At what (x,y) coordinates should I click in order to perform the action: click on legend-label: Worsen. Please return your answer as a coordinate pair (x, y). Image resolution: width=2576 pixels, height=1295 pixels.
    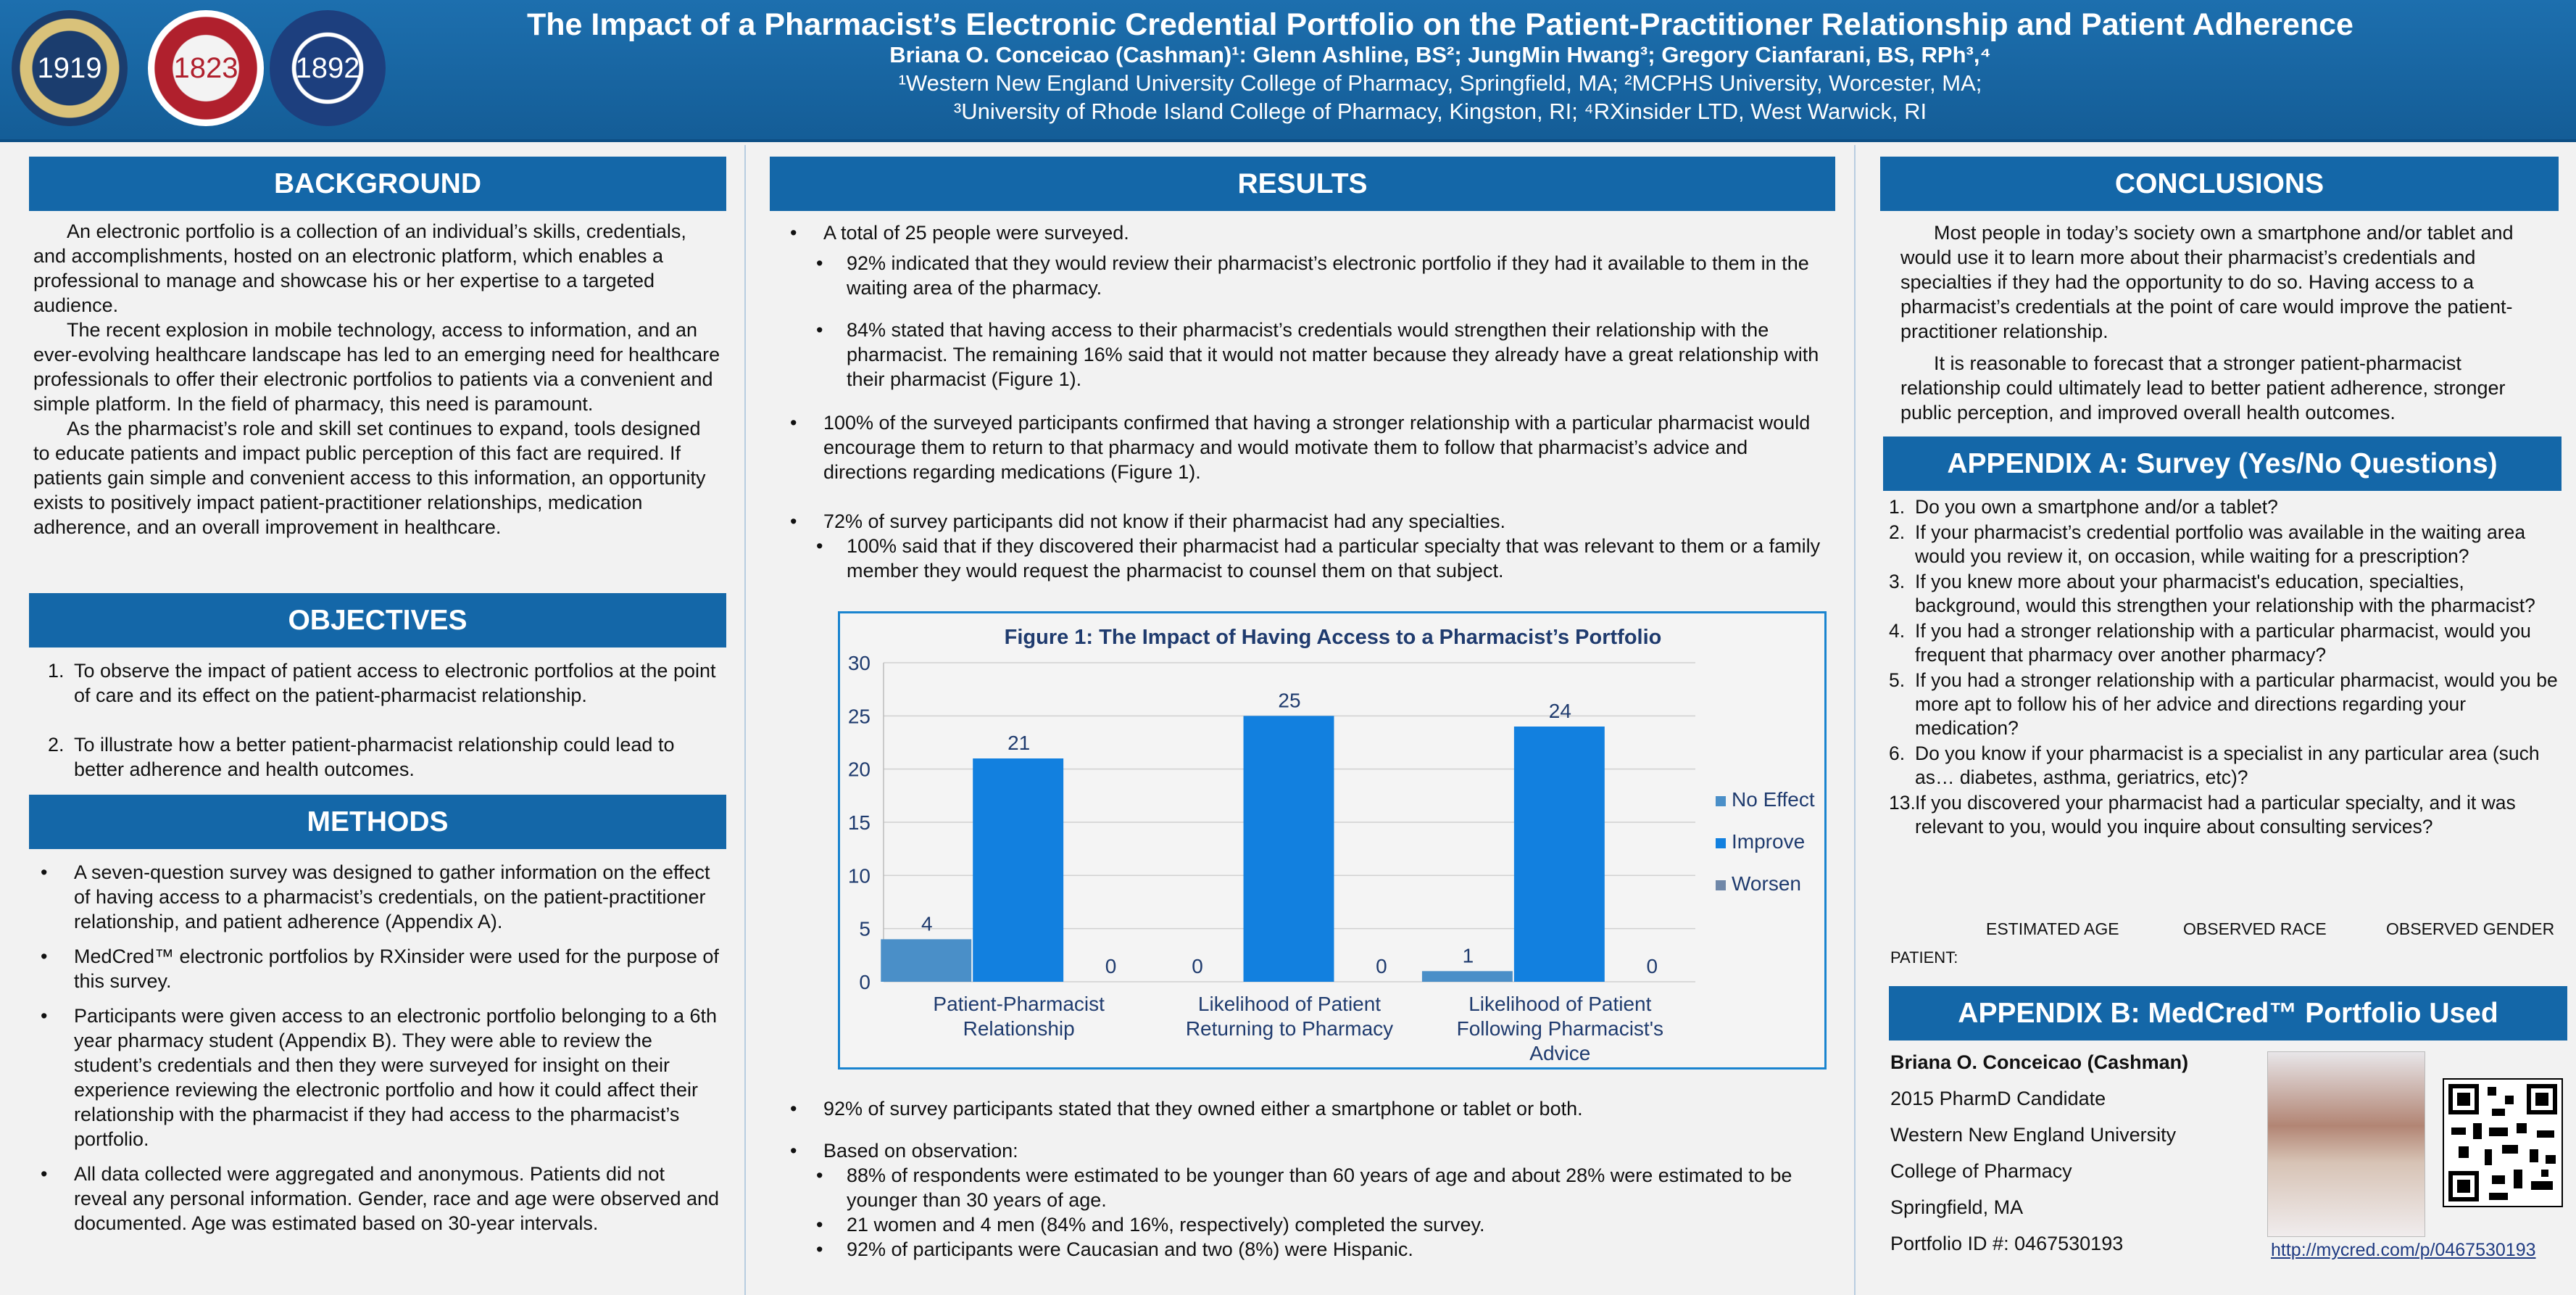
    Looking at the image, I should click on (1766, 883).